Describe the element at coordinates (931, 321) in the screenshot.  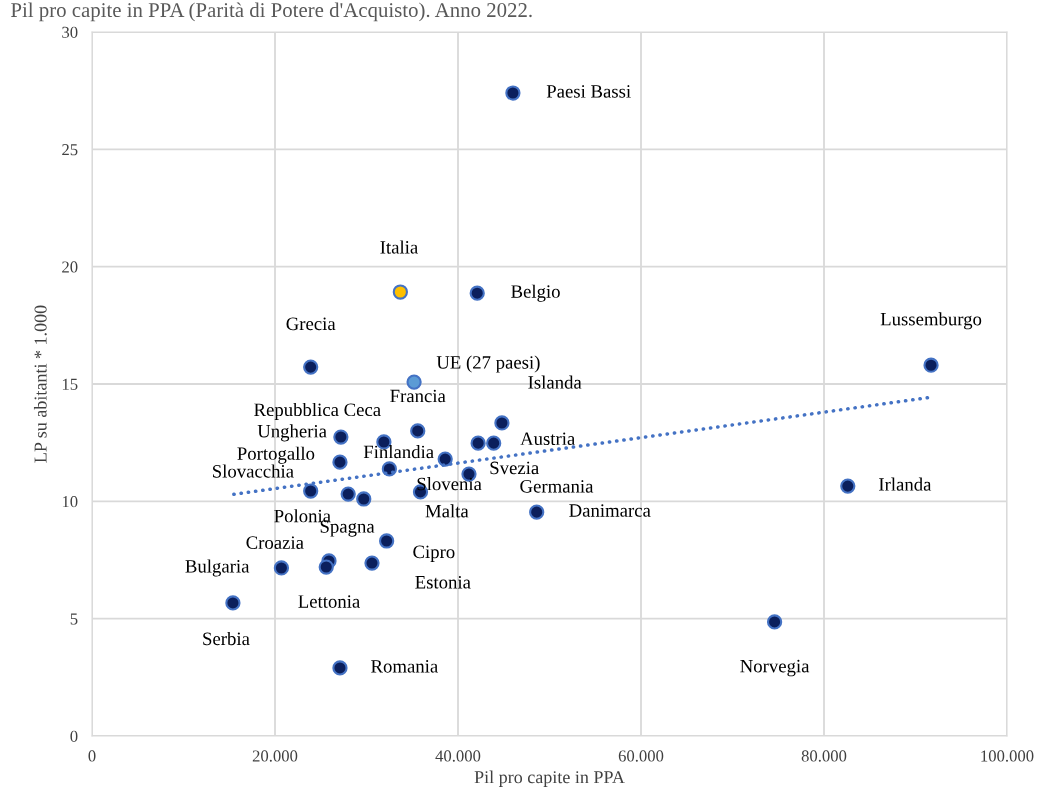
I see `annotation: Lussemburgo` at that location.